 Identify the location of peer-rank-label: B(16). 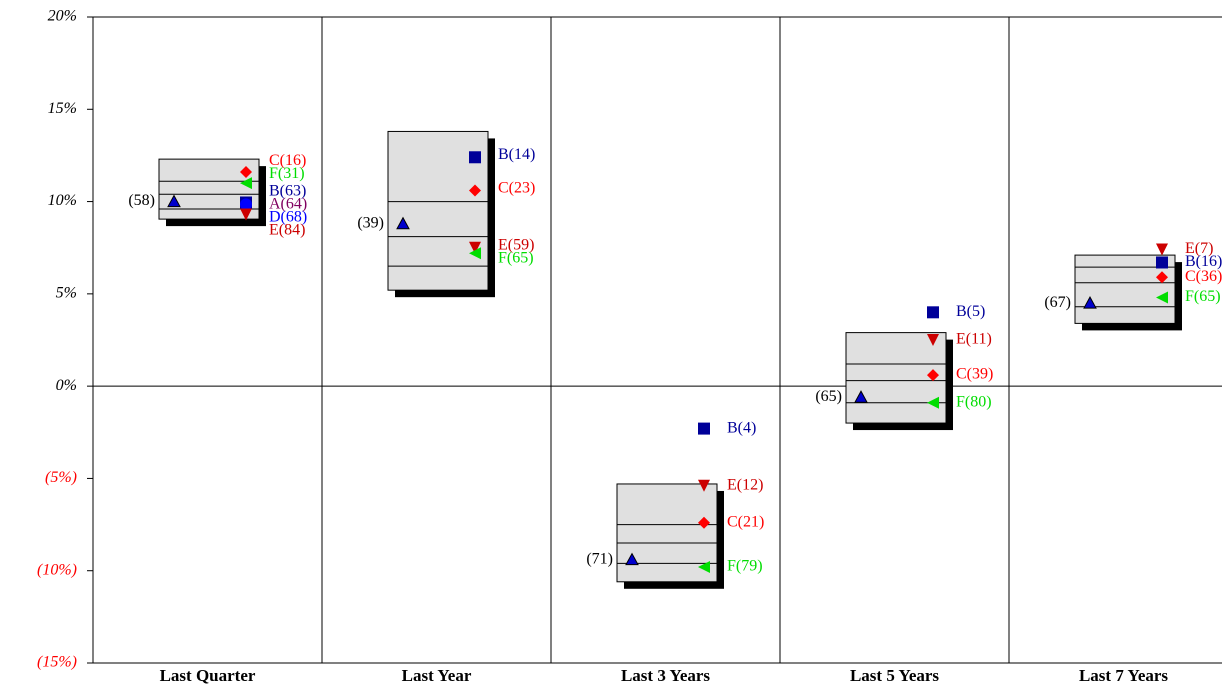
(1203, 261).